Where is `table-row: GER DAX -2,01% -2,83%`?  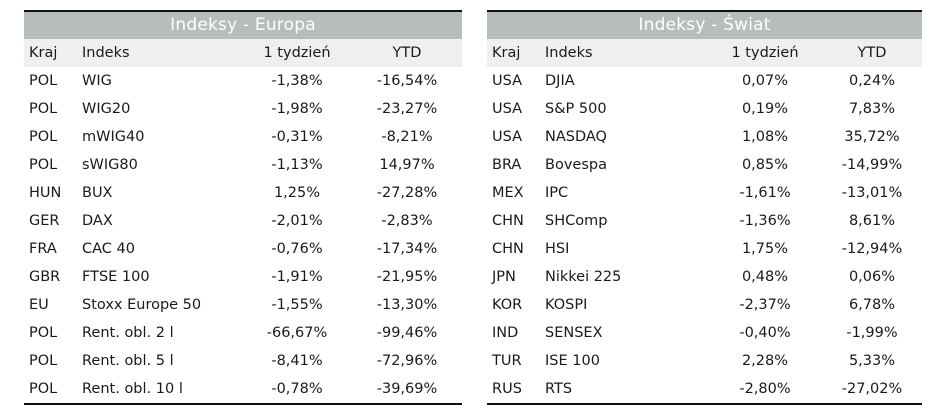 table-row: GER DAX -2,01% -2,83% is located at coordinates (243, 221).